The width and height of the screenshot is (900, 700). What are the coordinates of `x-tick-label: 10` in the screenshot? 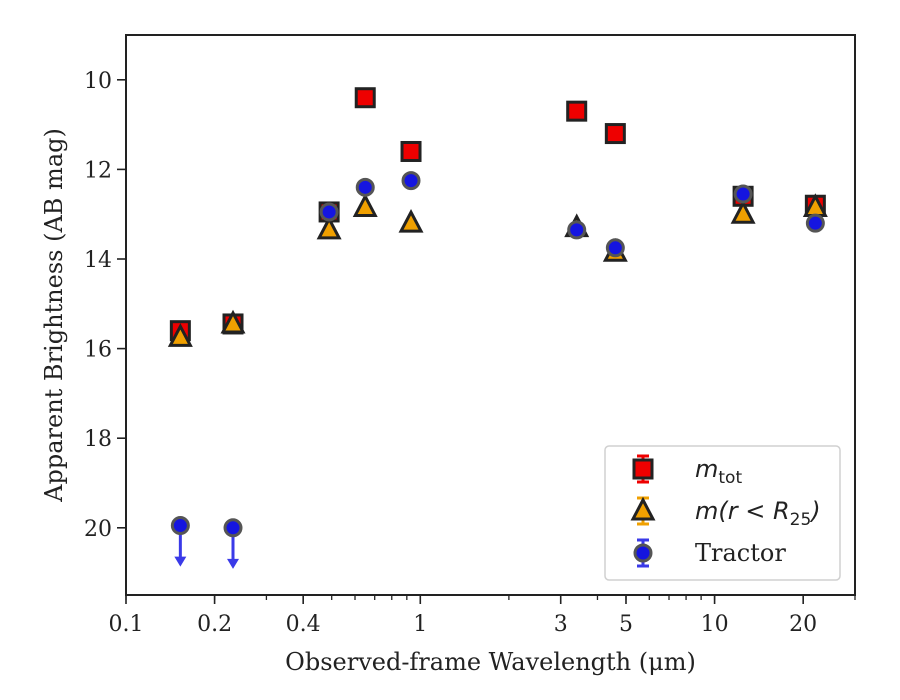 It's located at (715, 624).